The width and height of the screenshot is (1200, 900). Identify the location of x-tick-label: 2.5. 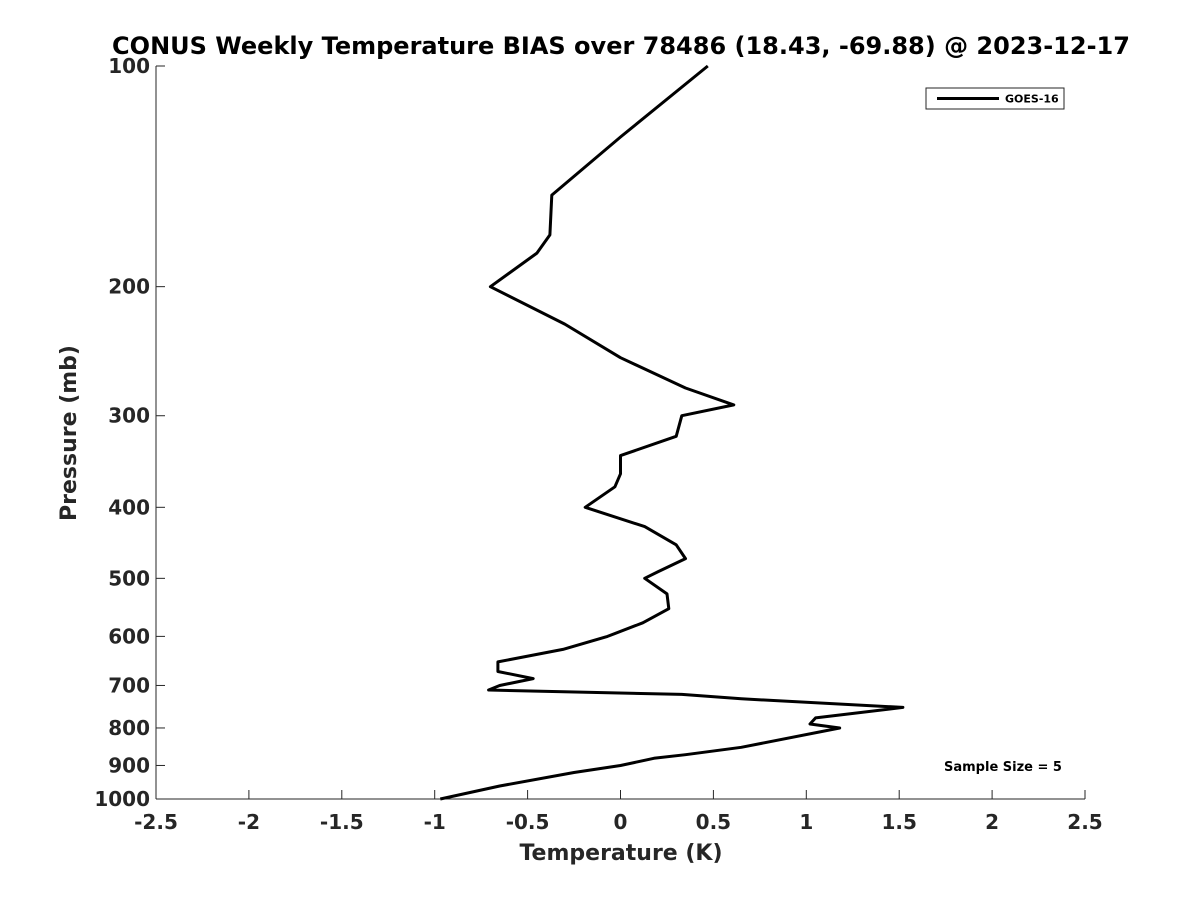
(1084, 822).